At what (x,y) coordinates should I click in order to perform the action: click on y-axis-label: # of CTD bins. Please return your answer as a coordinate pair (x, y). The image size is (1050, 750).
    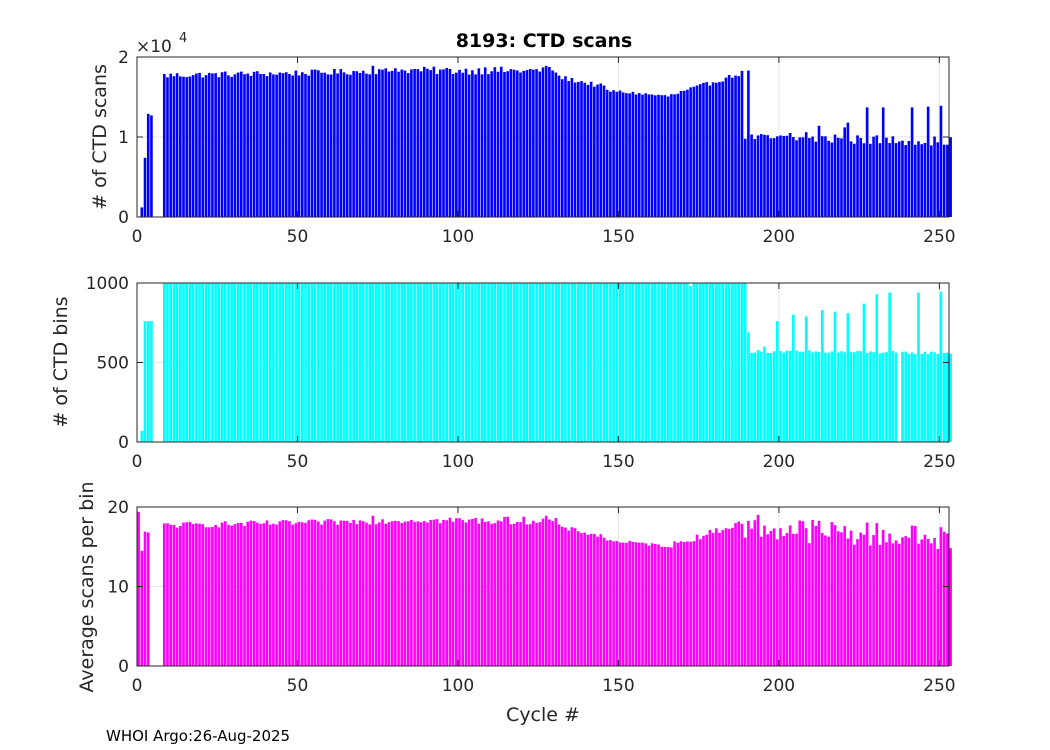
    Looking at the image, I should click on (61, 361).